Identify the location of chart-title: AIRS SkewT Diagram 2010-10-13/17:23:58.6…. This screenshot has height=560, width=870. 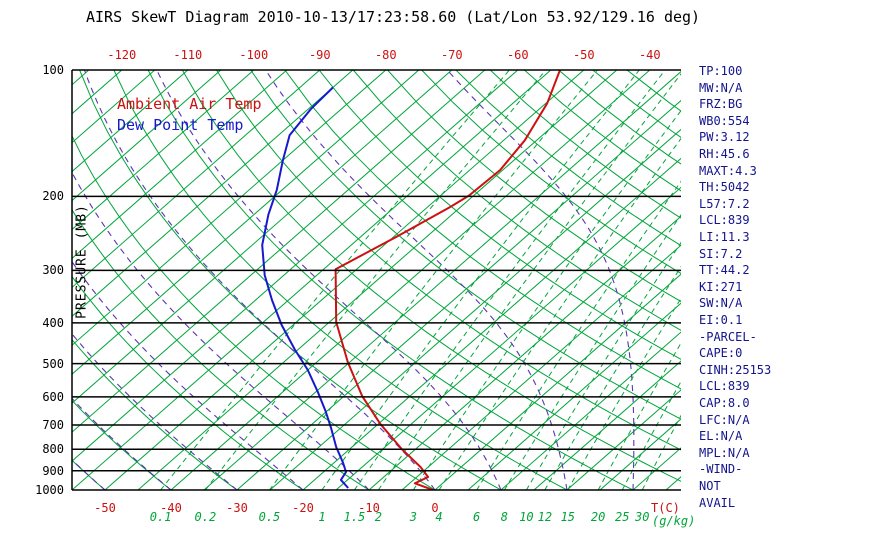
(393, 17).